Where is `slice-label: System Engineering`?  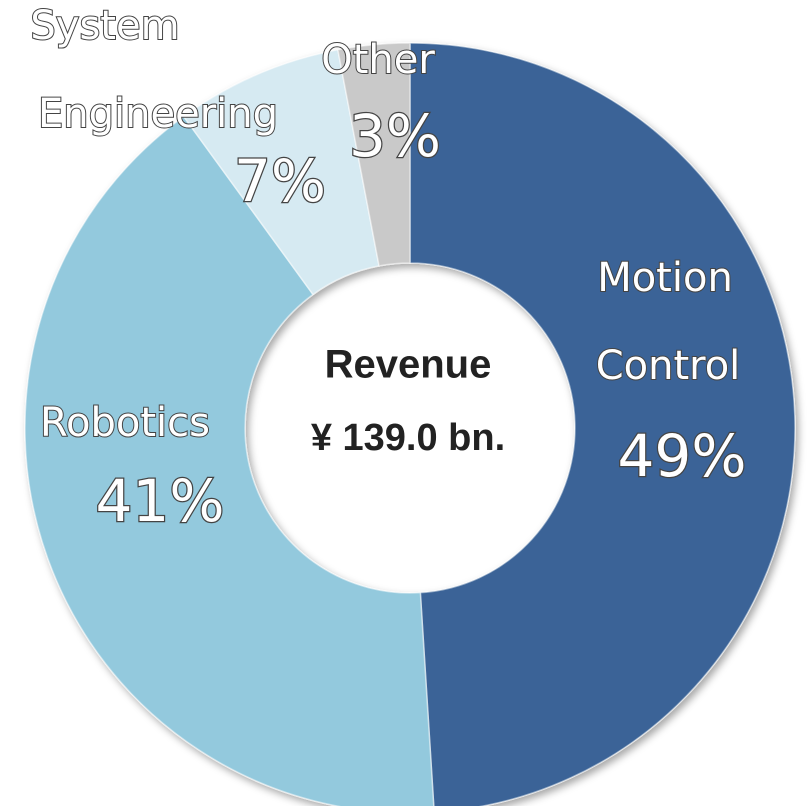
slice-label: System Engineering is located at coordinates (154, 70).